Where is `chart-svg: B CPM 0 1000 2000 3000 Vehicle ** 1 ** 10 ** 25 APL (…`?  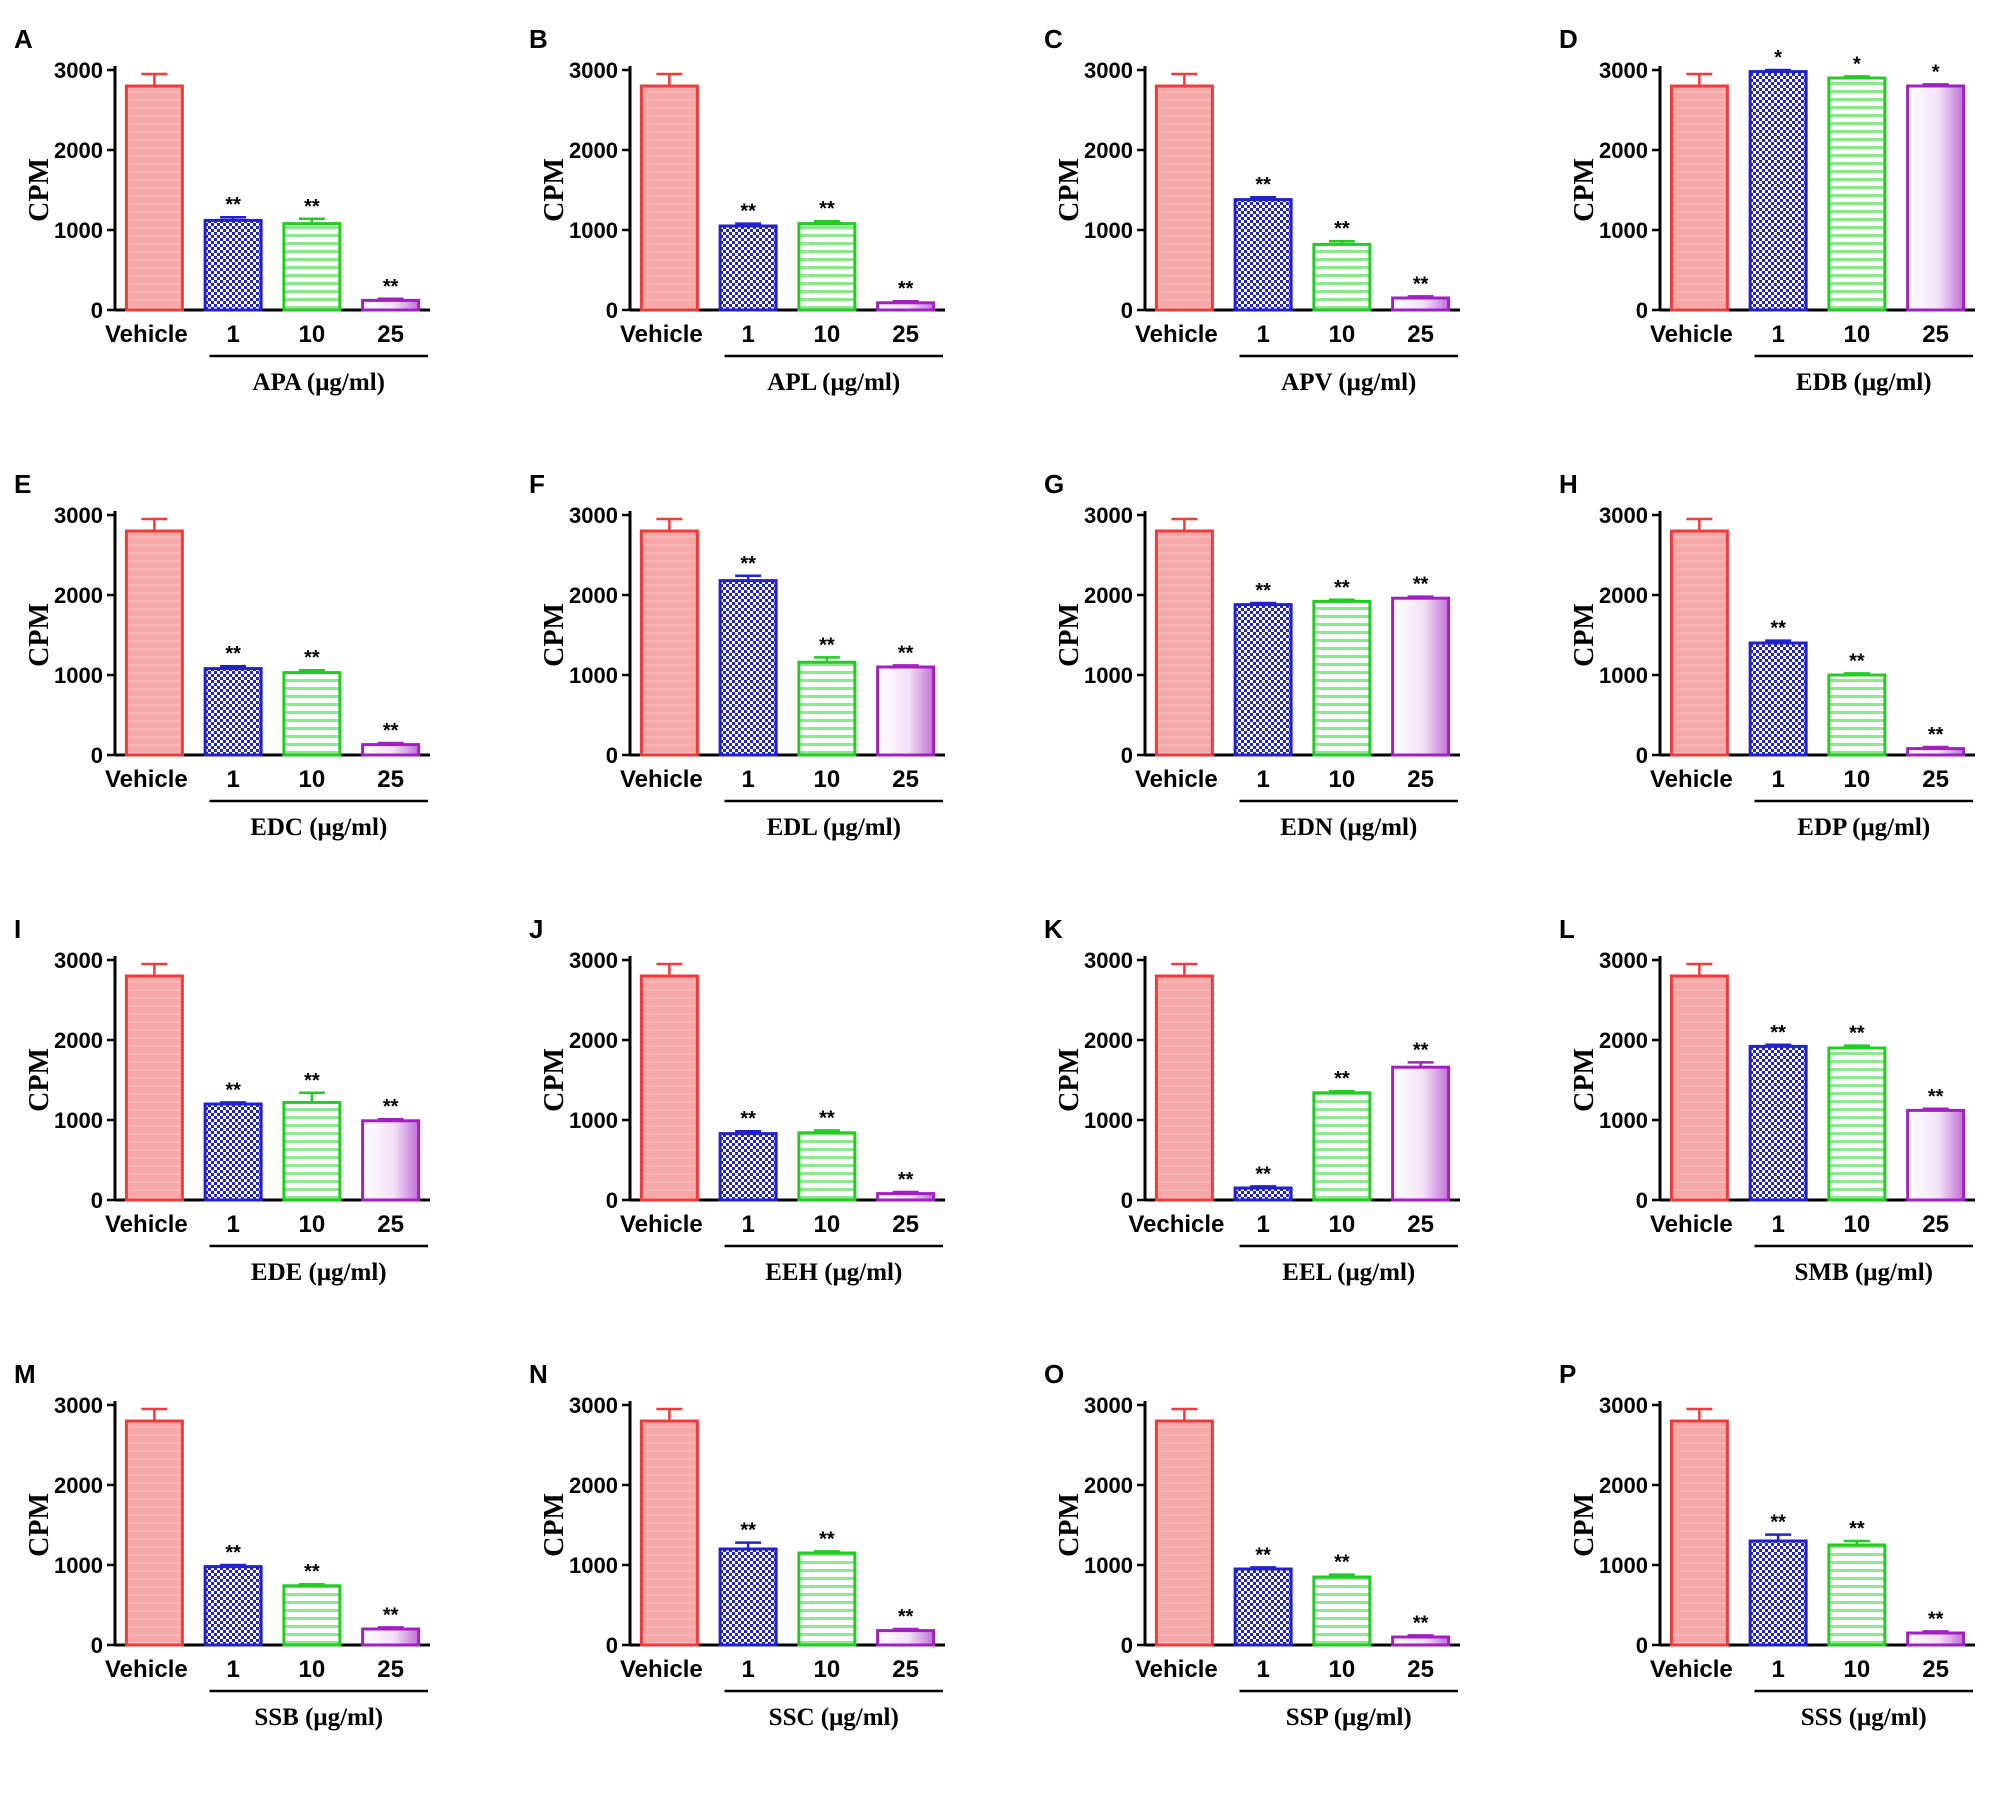
chart-svg: B CPM 0 1000 2000 3000 Vehicle ** 1 ** 10 ** 25 APL (… is located at coordinates (737, 210).